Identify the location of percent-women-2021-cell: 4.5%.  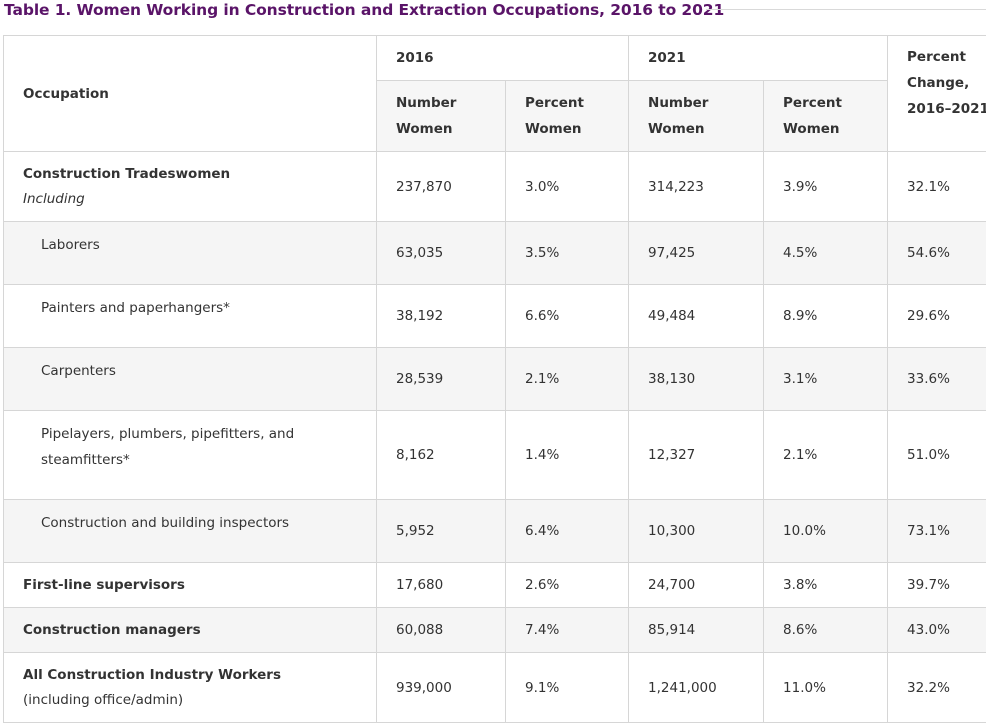
(826, 253).